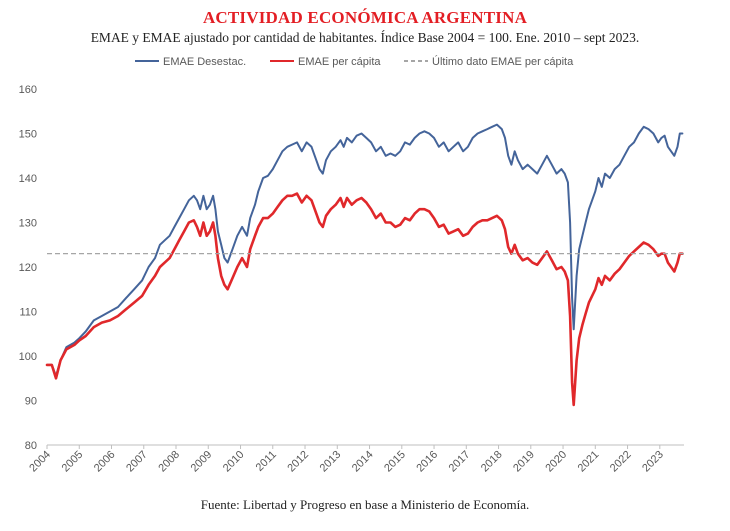 The width and height of the screenshot is (730, 531). Describe the element at coordinates (503, 61) in the screenshot. I see `legend-label: Último dato EMAE per cápita` at that location.